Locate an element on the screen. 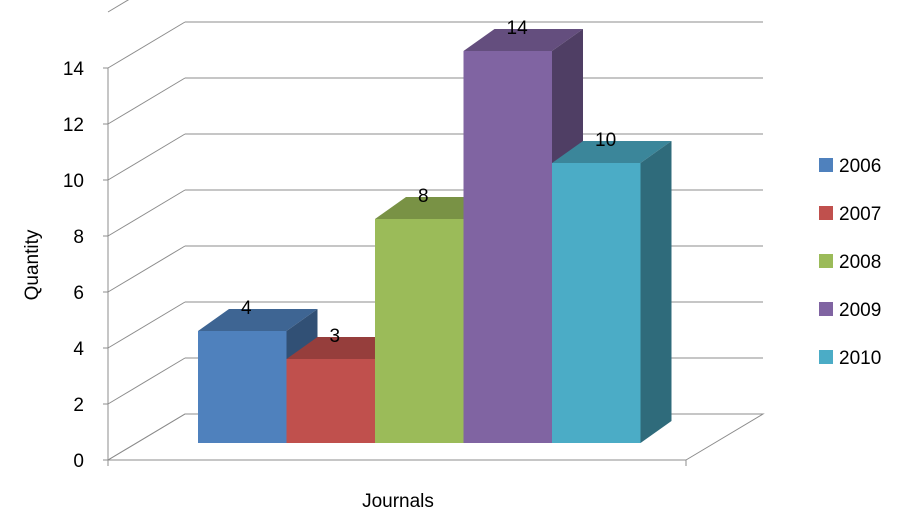 This screenshot has width=898, height=518. legend-item-2007: 2007 is located at coordinates (850, 214).